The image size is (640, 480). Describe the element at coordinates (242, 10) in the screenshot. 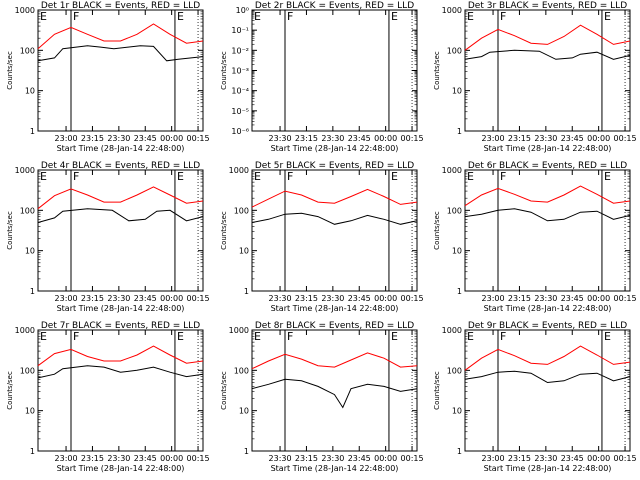

I see `y-tick-label: 10⁰` at that location.